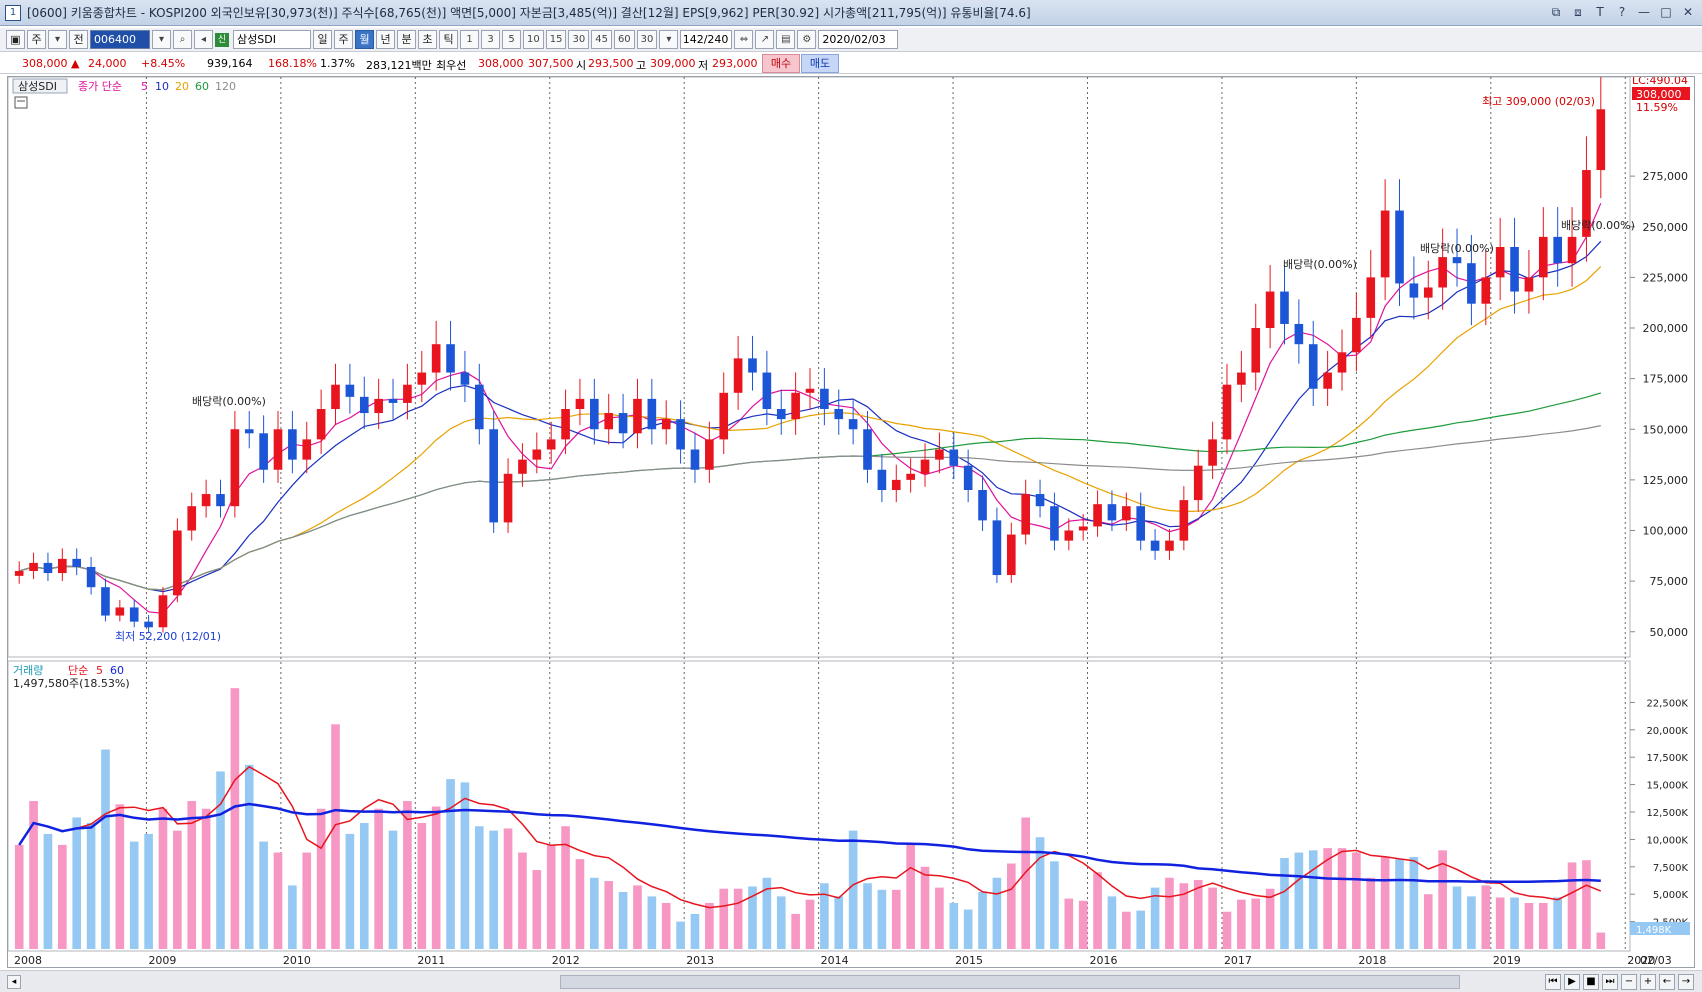 The image size is (1702, 992). What do you see at coordinates (533, 39) in the screenshot?
I see `interval-10: 10` at bounding box center [533, 39].